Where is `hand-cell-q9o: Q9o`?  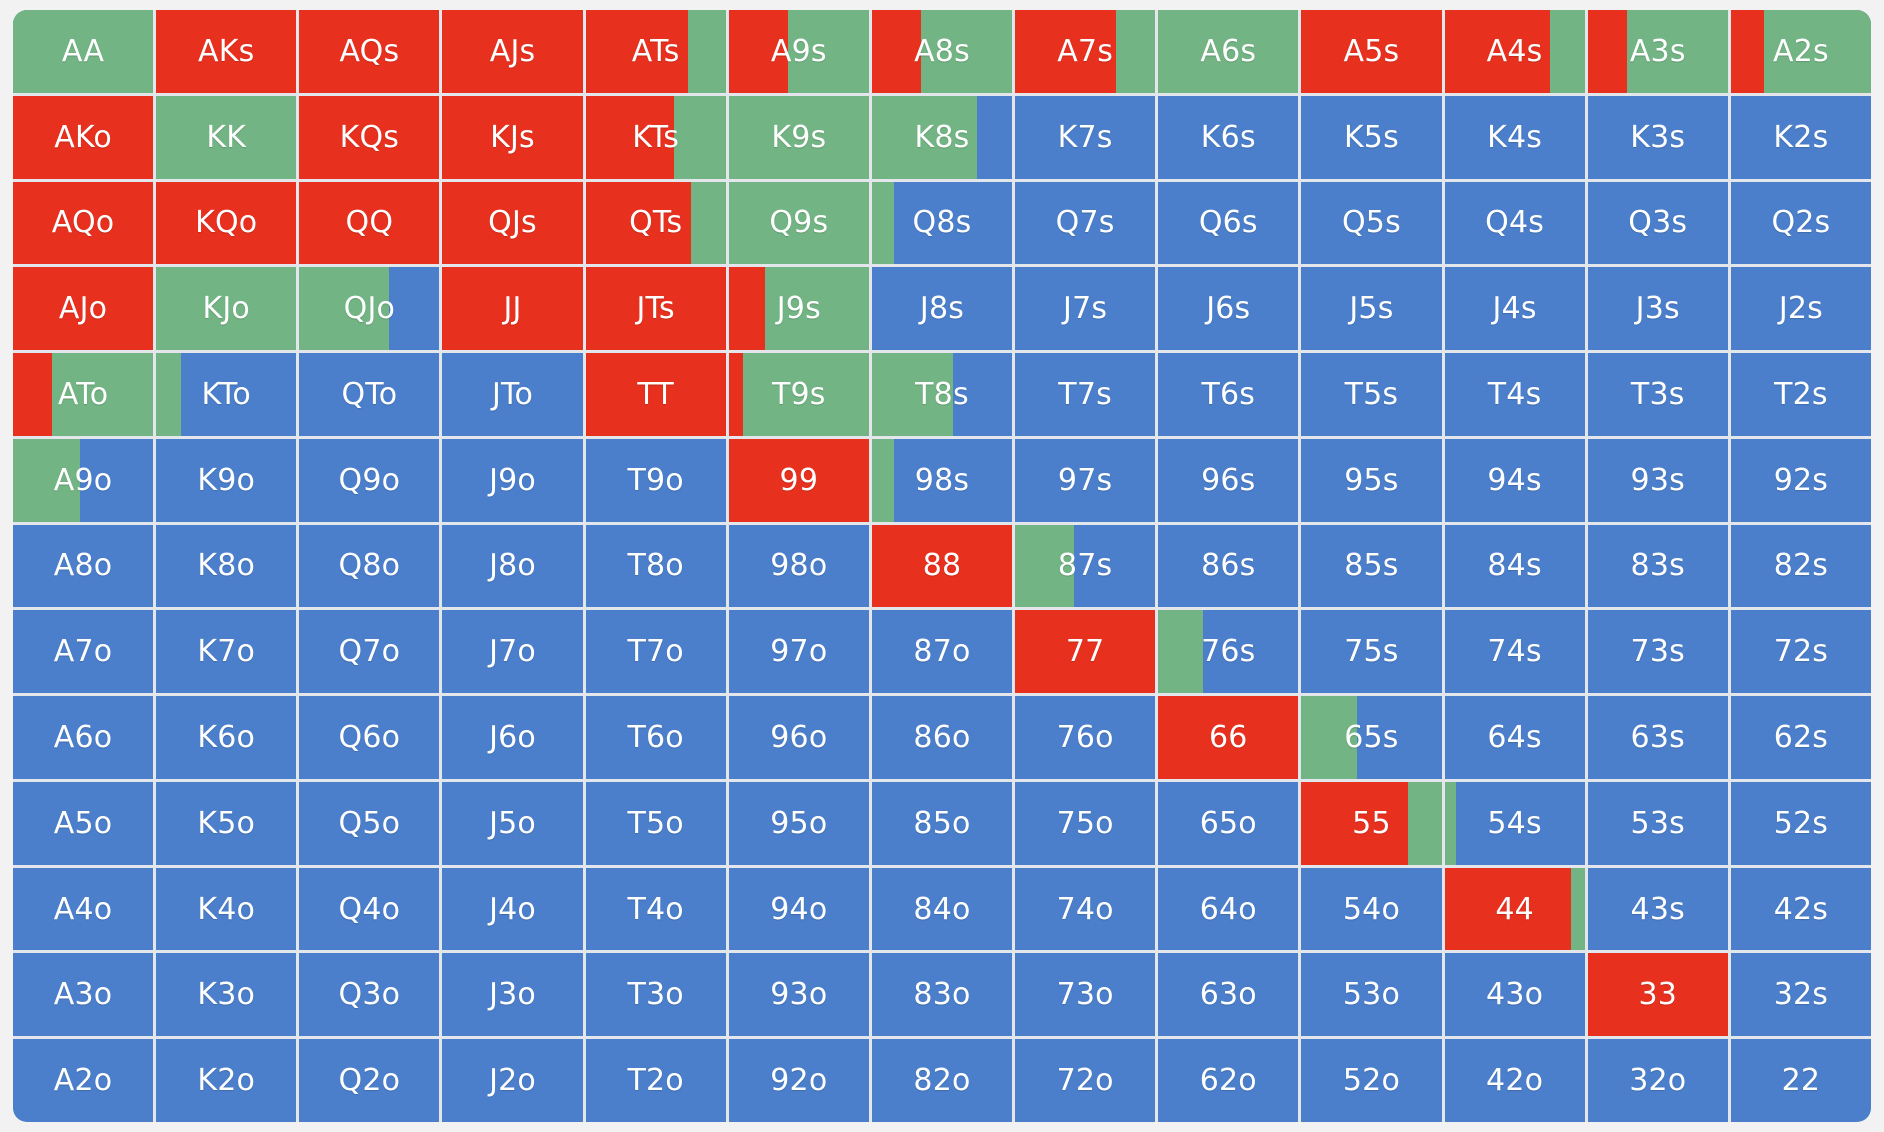
hand-cell-q9o: Q9o is located at coordinates (369, 480).